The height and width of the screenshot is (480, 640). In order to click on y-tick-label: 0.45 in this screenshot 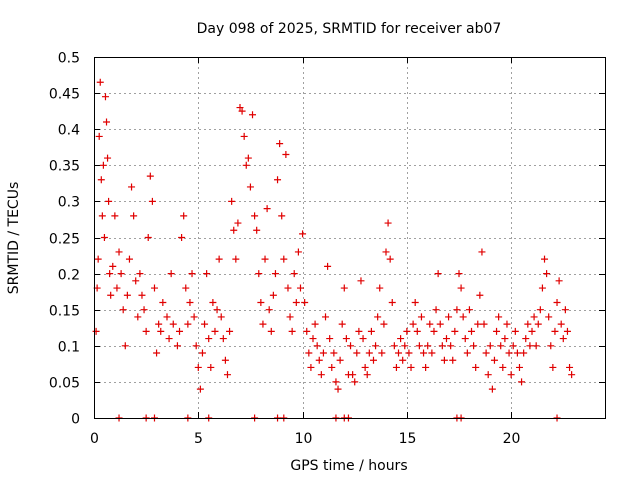, I will do `click(64, 95)`.